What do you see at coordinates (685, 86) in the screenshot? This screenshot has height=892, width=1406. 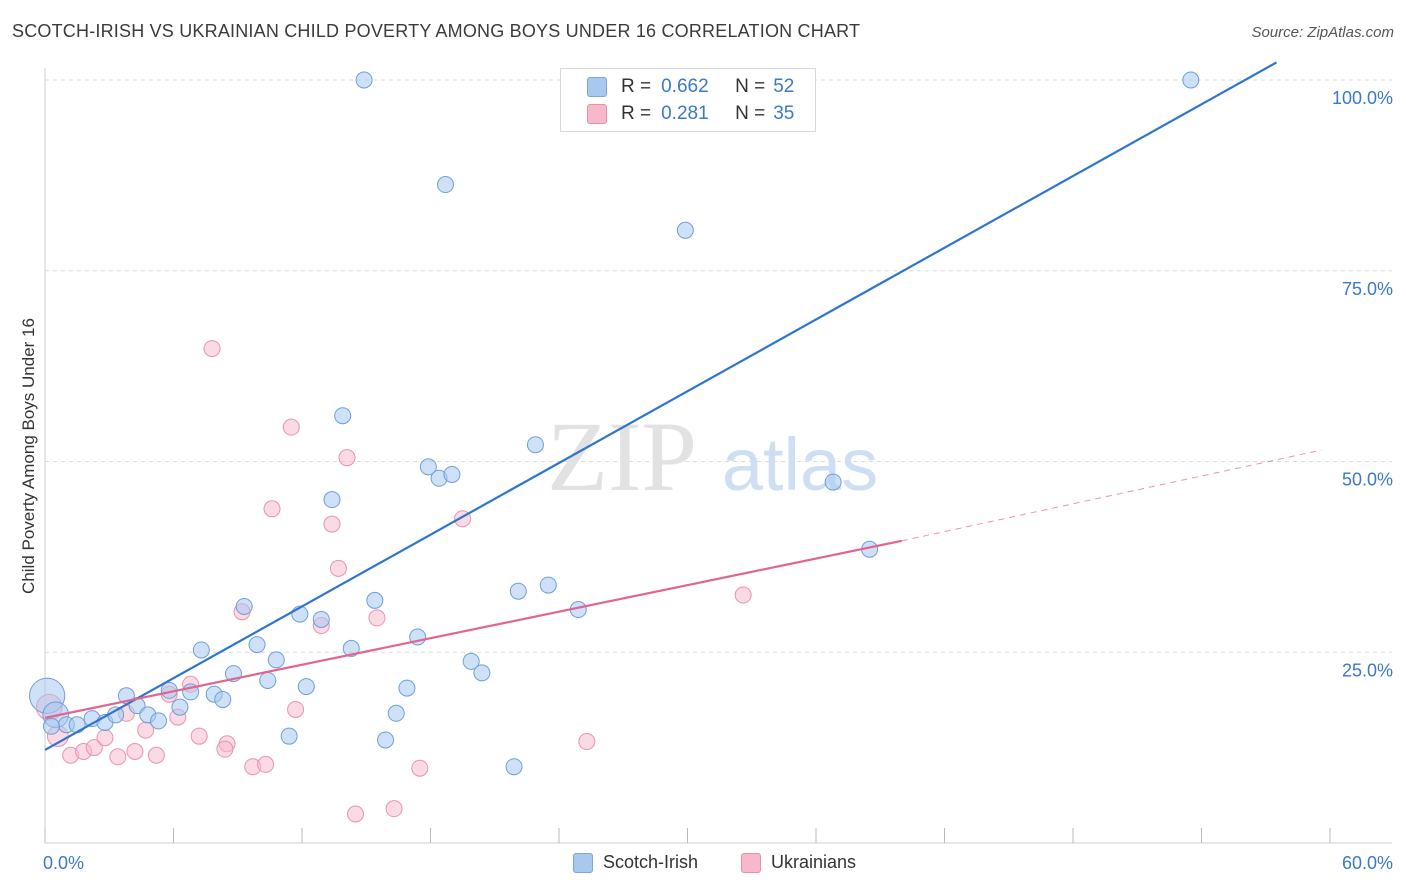 I see `legend-r-value: 0.662` at bounding box center [685, 86].